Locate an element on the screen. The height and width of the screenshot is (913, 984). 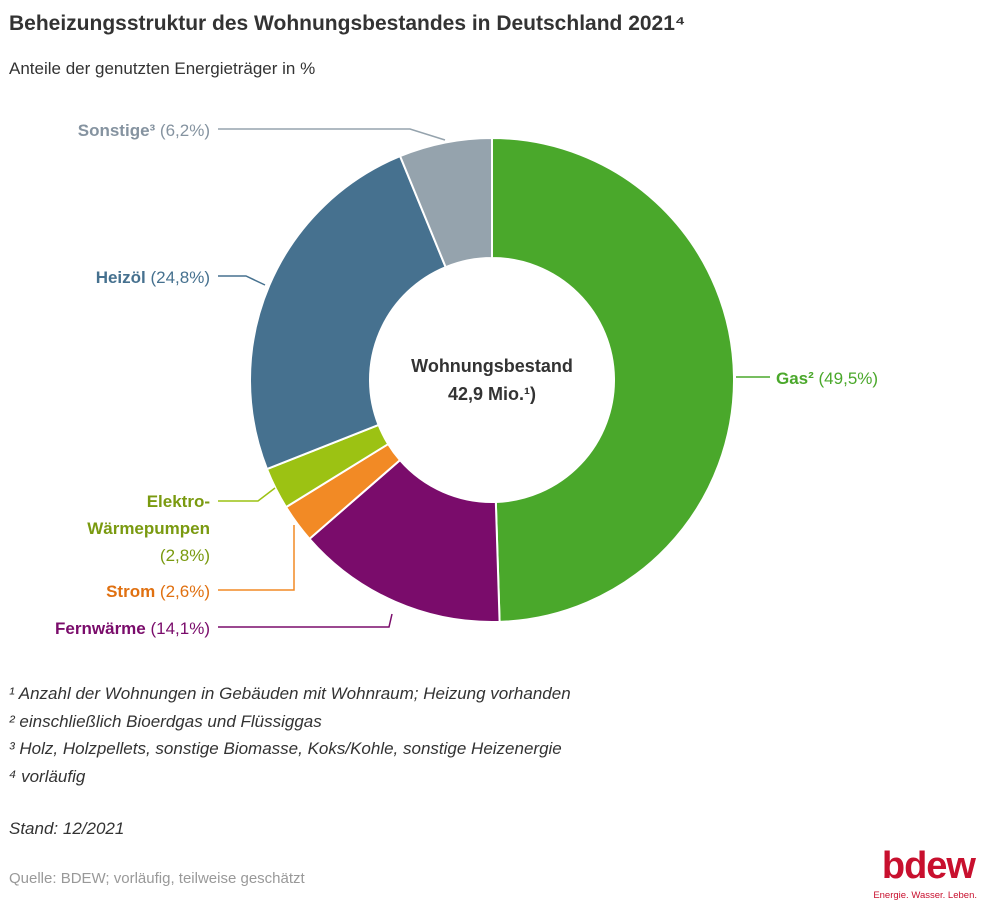
leader-strom is located at coordinates (256, 558).